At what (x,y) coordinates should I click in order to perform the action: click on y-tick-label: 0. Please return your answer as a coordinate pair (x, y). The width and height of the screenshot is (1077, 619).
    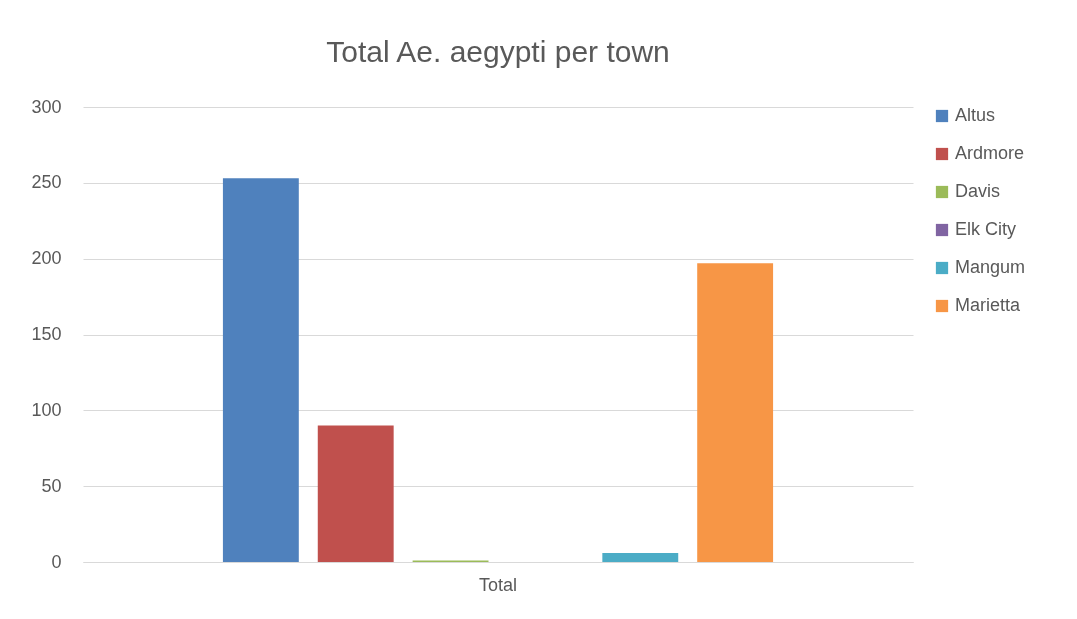
    Looking at the image, I should click on (56, 561).